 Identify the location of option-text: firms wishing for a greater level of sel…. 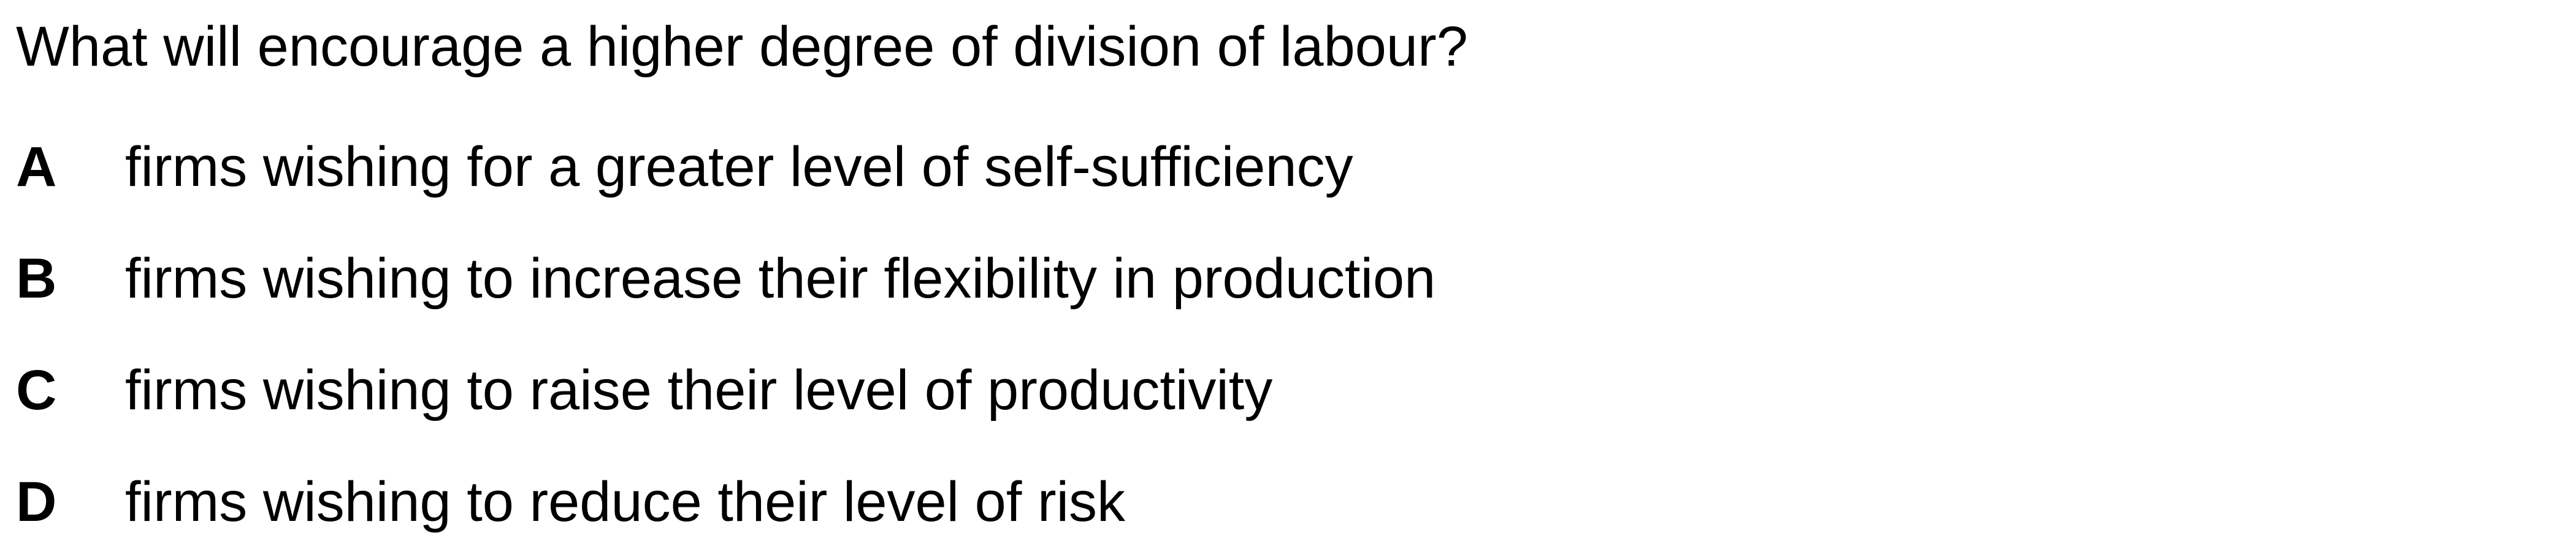
(739, 167).